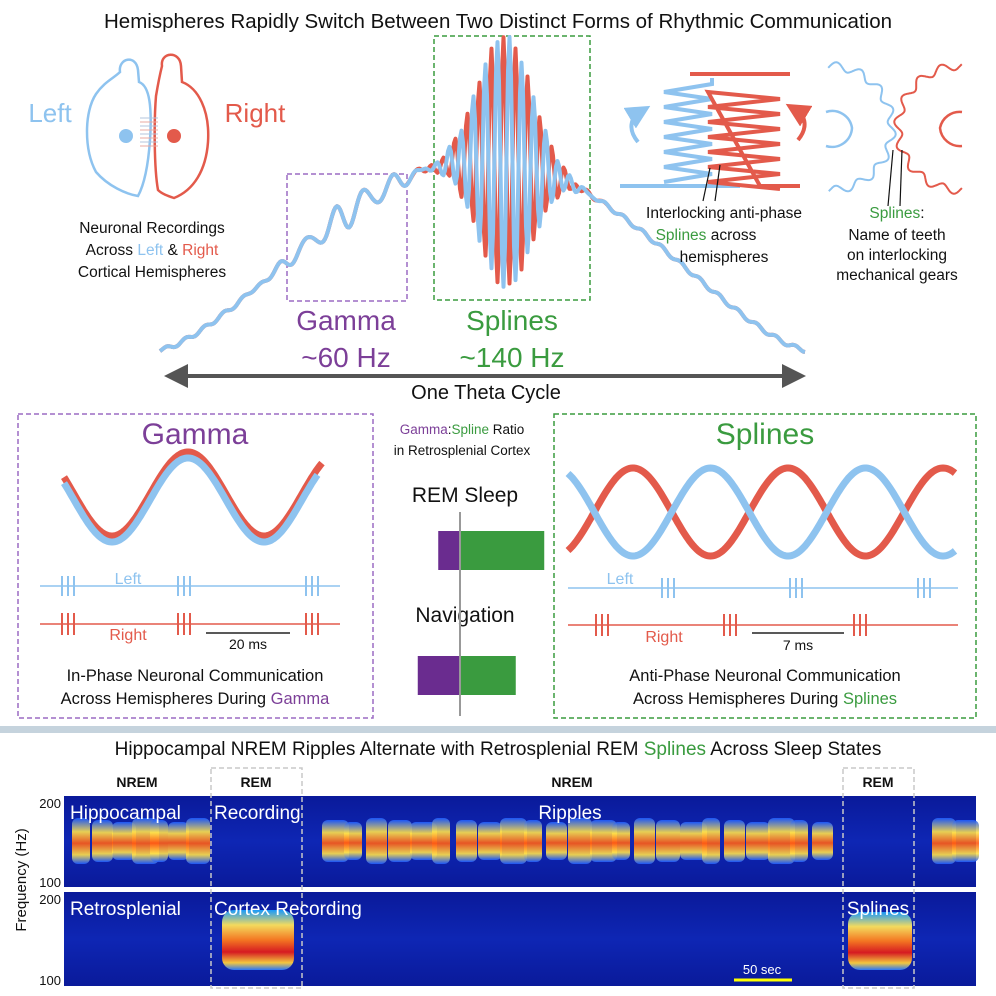 This screenshot has width=996, height=996. What do you see at coordinates (520, 939) in the screenshot?
I see `retrosplenial-spectrogram` at bounding box center [520, 939].